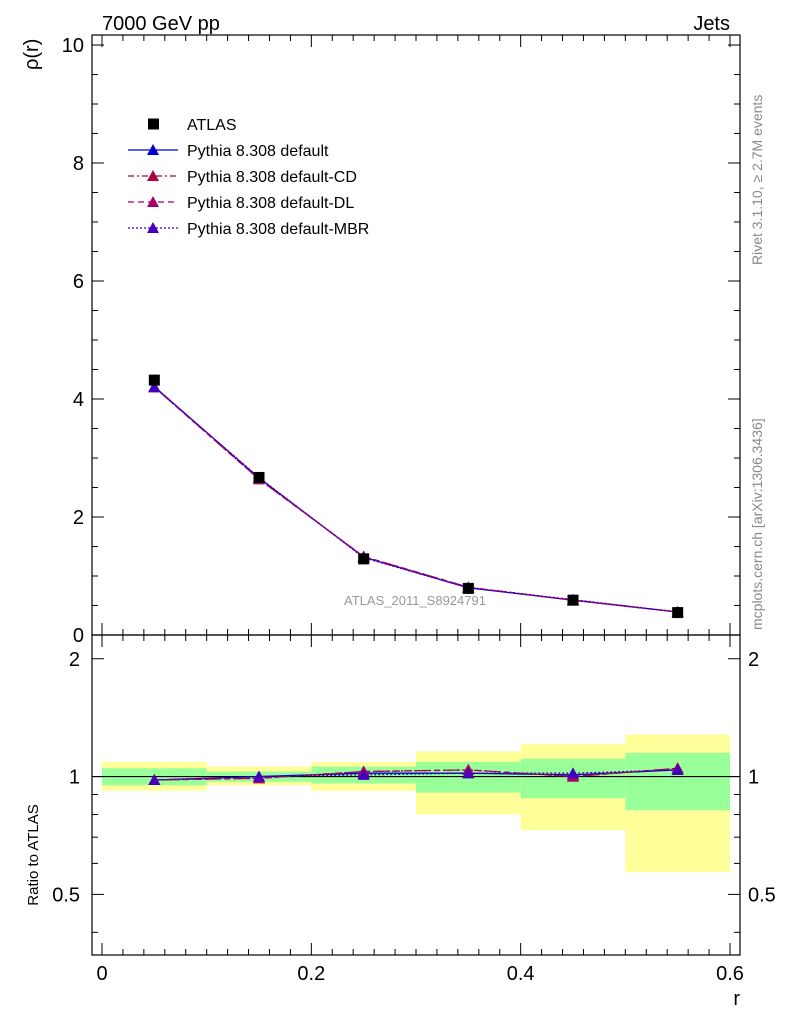 This screenshot has height=1024, width=786. I want to click on series-point, so click(154, 387).